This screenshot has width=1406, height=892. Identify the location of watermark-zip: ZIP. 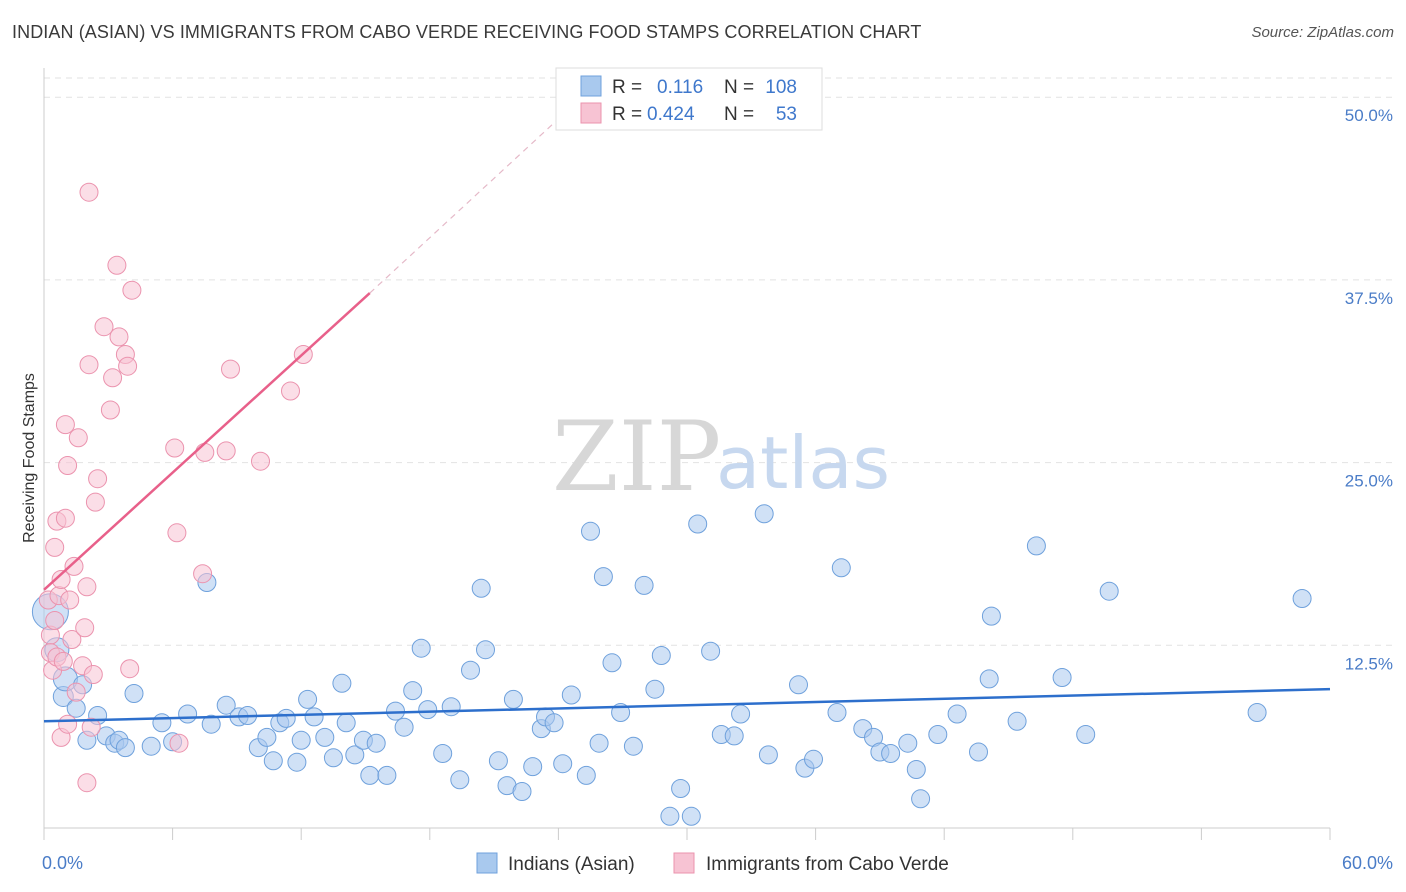
(636, 457).